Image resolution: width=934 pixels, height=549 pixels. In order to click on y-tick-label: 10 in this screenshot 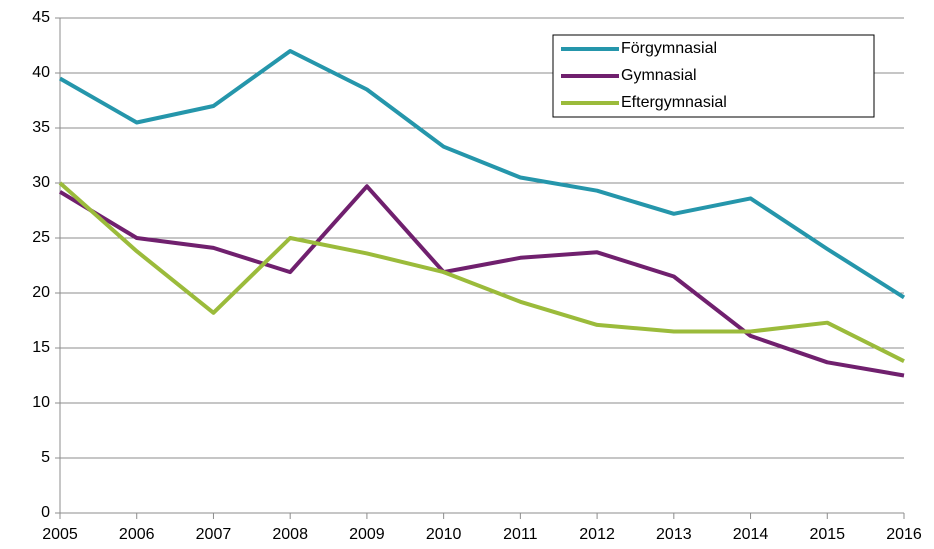, I will do `click(41, 402)`.